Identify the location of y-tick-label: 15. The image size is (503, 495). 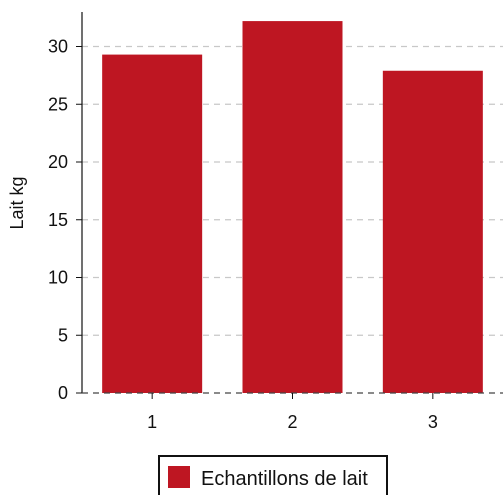
(58, 220).